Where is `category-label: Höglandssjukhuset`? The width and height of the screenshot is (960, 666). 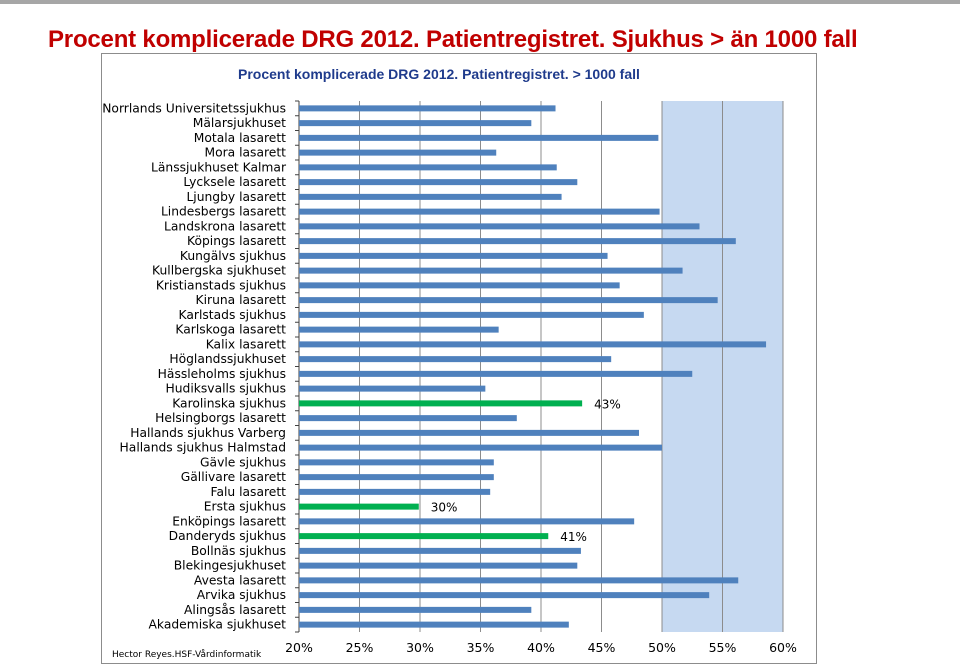 category-label: Höglandssjukhuset is located at coordinates (227, 359).